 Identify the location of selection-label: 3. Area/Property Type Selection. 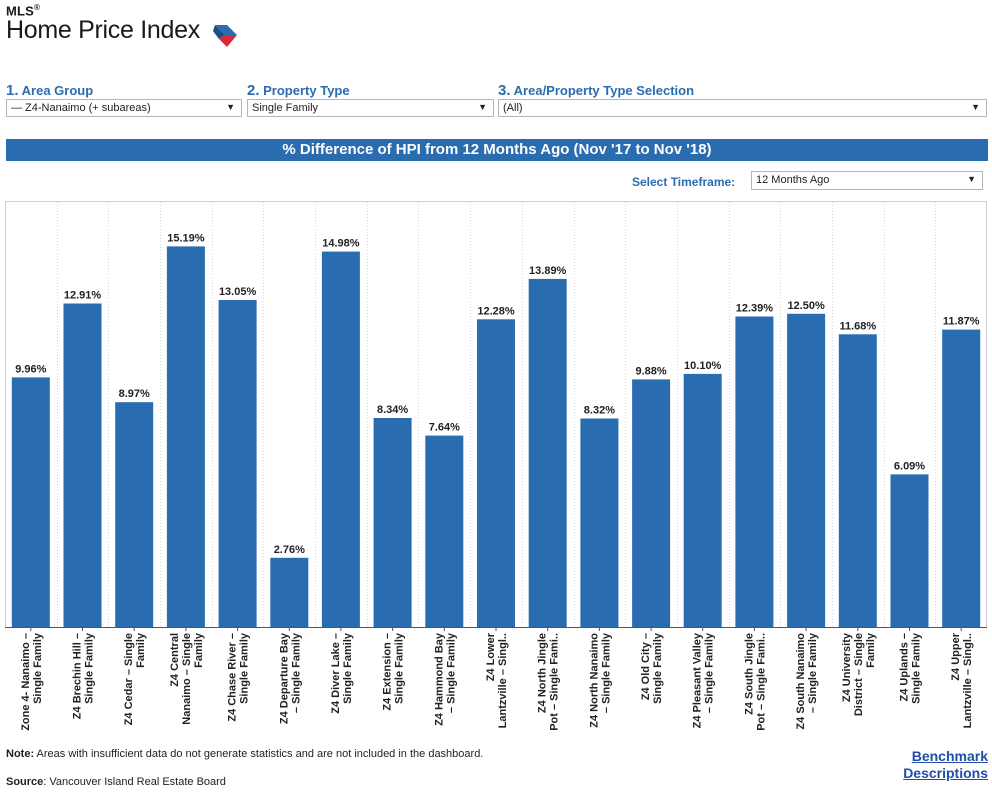
(596, 90).